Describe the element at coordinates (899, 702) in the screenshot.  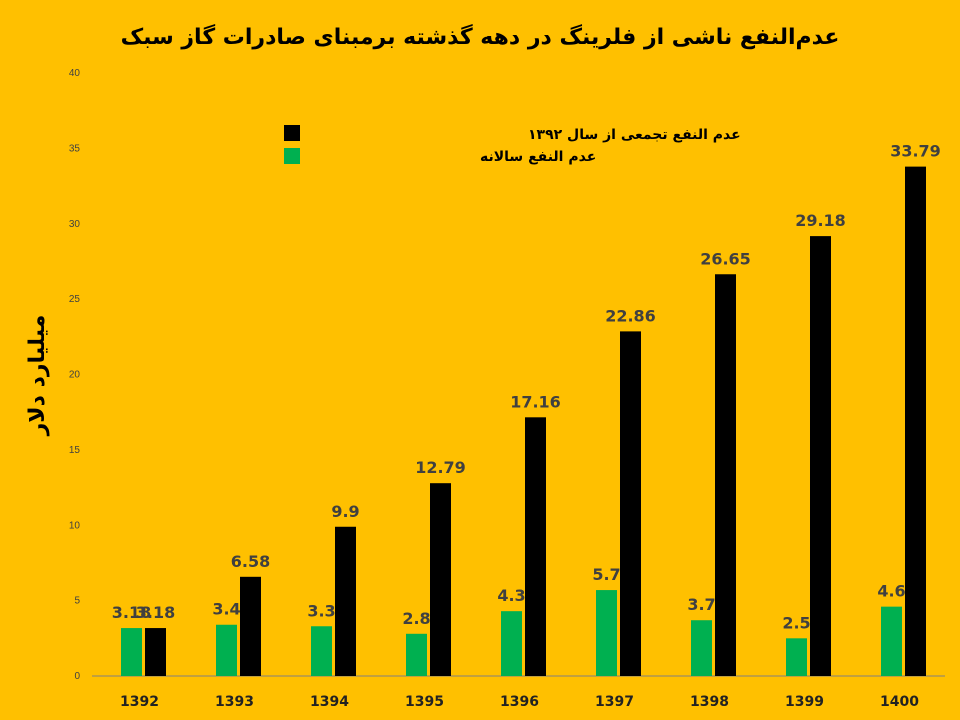
I see `x-tick-label: 1400` at that location.